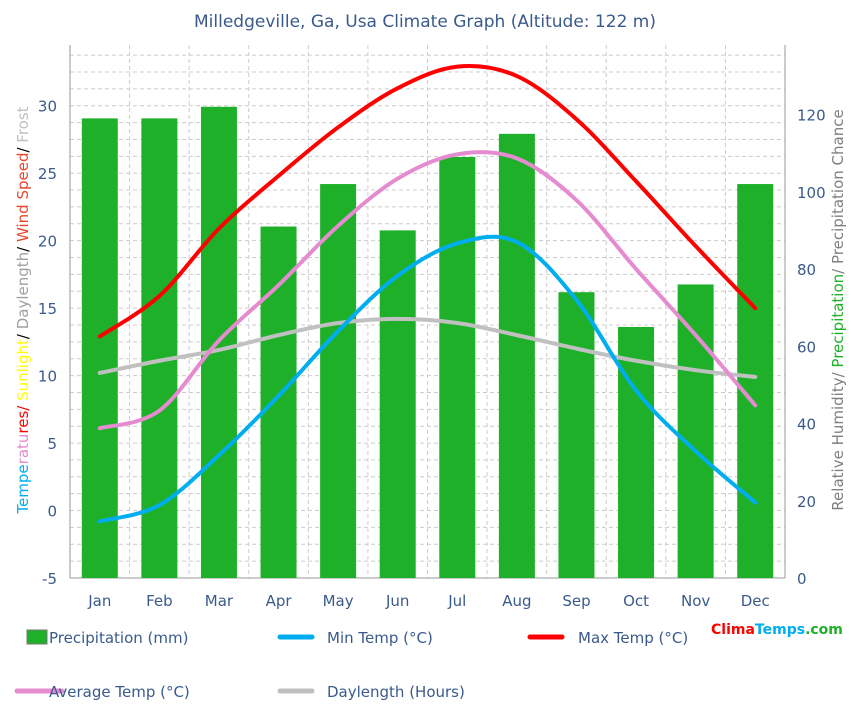  What do you see at coordinates (37, 637) in the screenshot?
I see `legend-swatch-precipitation` at bounding box center [37, 637].